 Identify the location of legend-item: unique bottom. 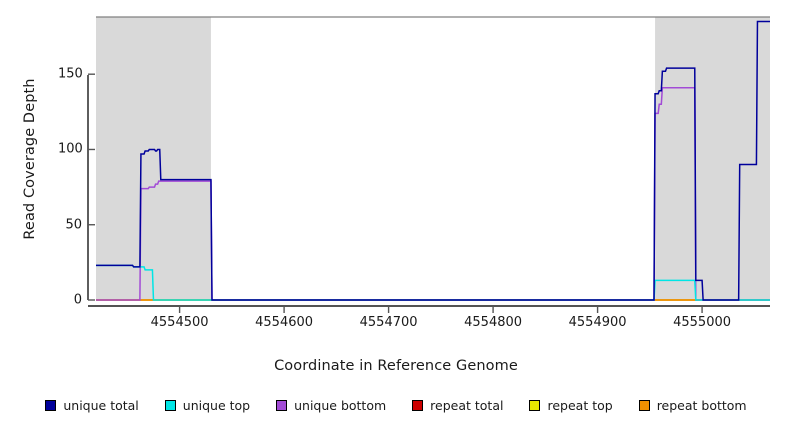
(331, 405).